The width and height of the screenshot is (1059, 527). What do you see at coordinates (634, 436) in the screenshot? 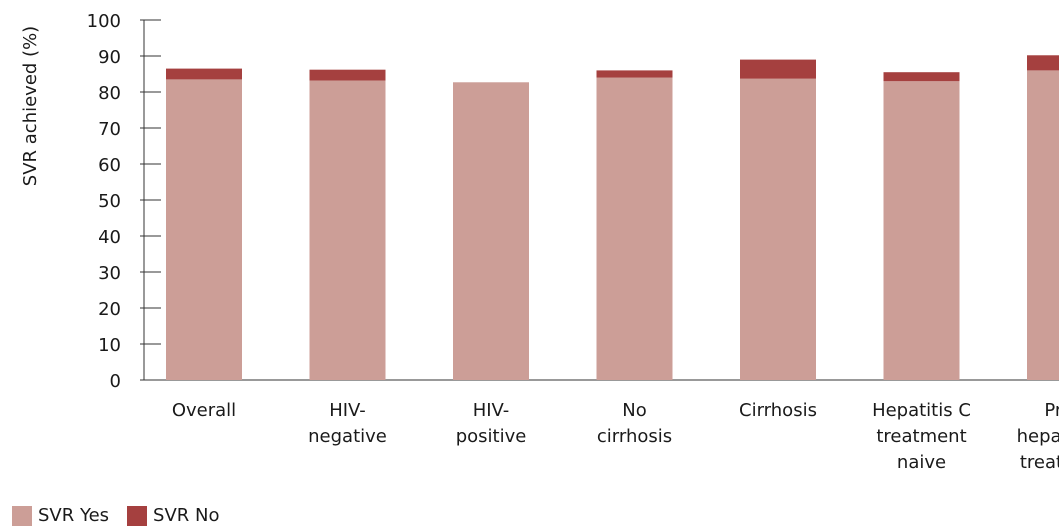
I see `x-category-label: cirrhosis` at bounding box center [634, 436].